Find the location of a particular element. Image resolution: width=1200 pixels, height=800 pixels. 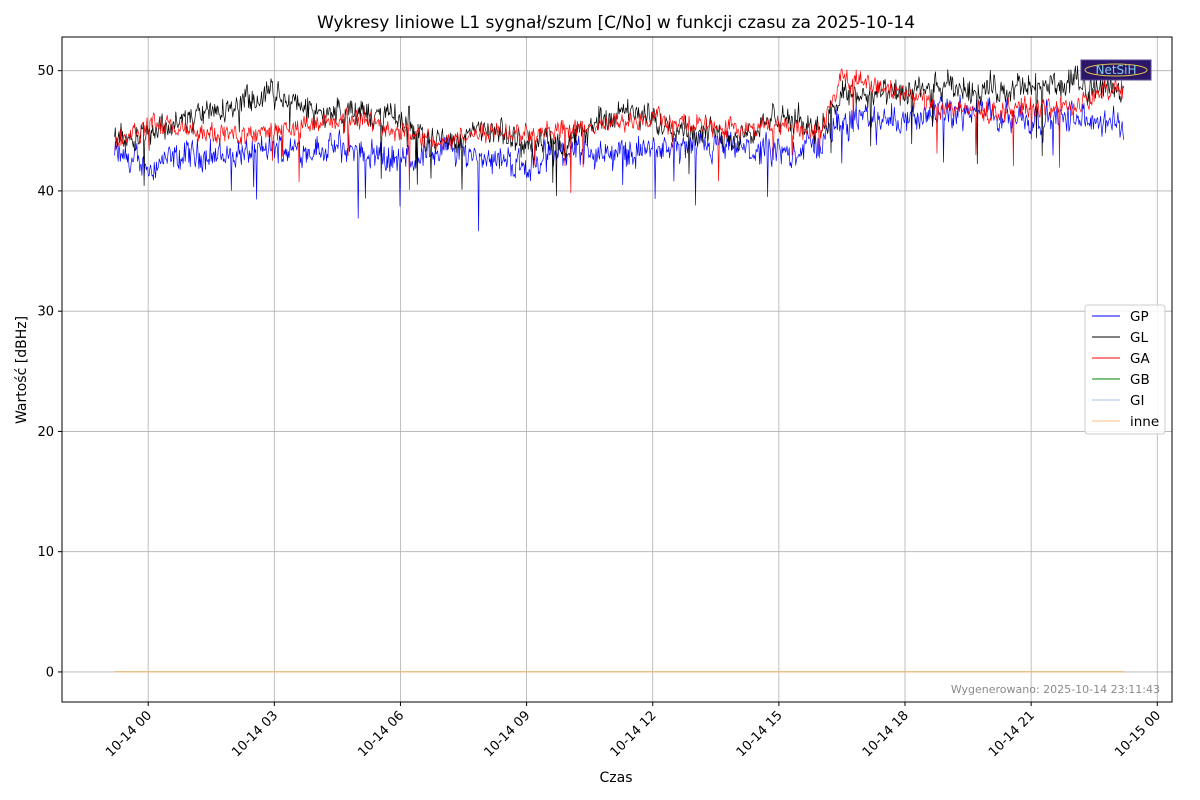

x-tick-label: 10-14 15 is located at coordinates (760, 734).